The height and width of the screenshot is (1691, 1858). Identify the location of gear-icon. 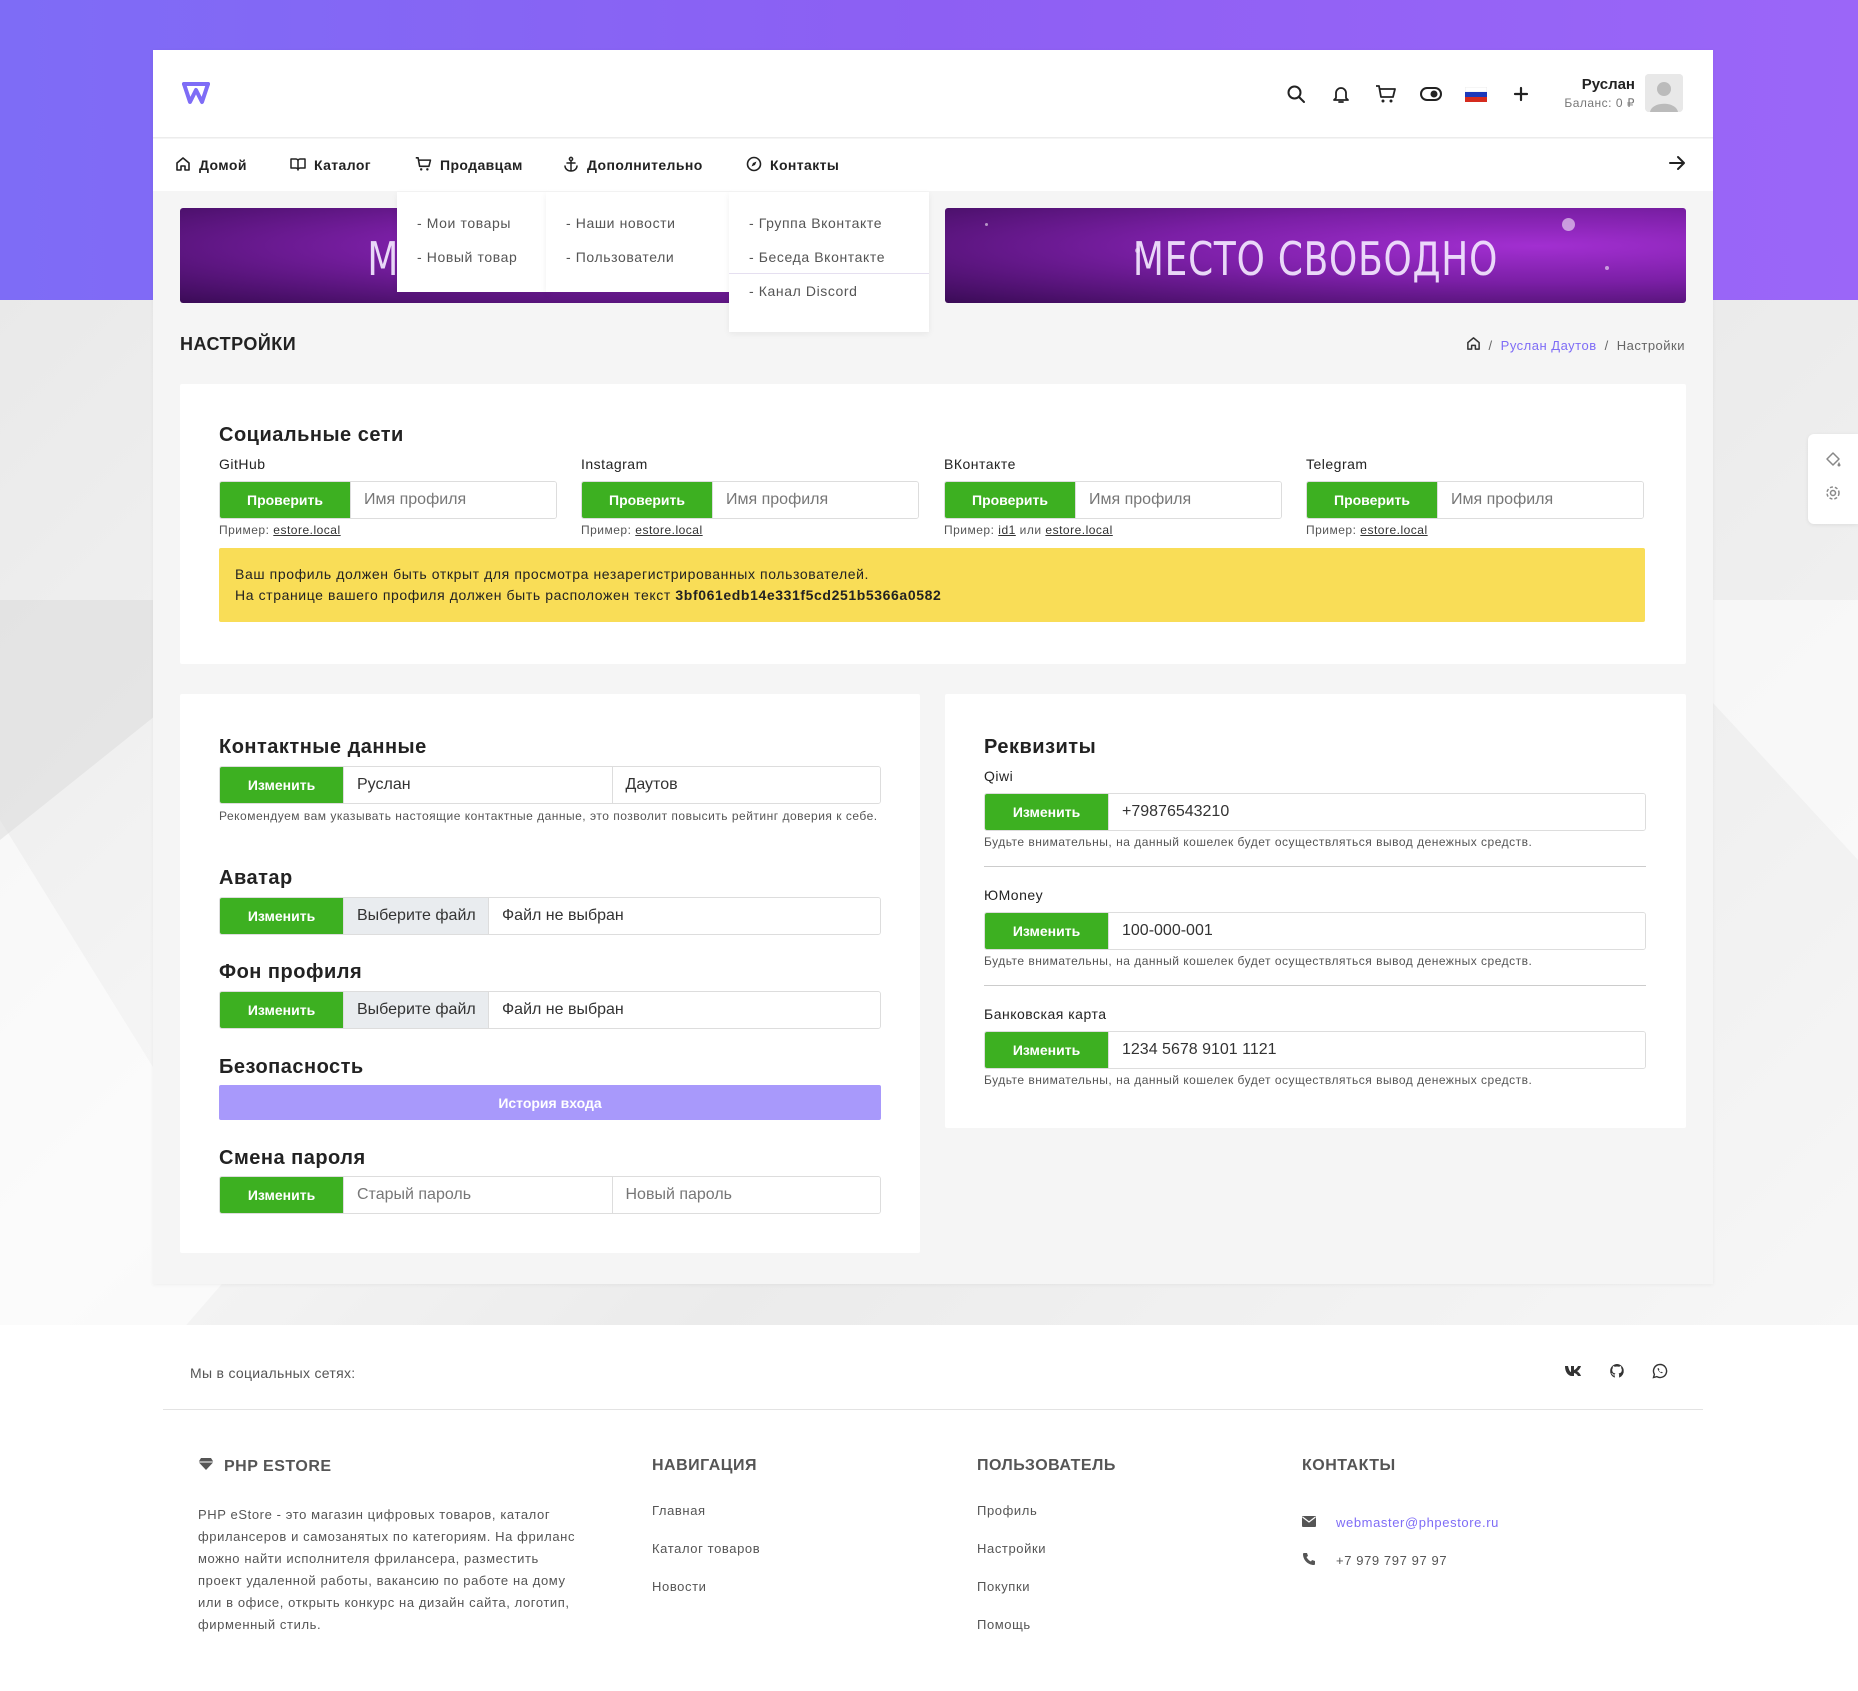
(1833, 495).